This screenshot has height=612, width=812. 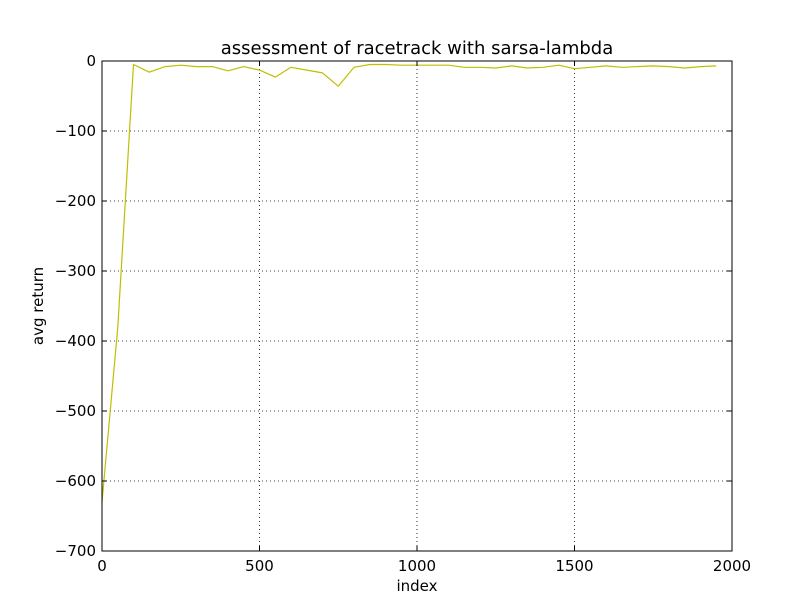 What do you see at coordinates (417, 566) in the screenshot?
I see `x-tick-label: 1000` at bounding box center [417, 566].